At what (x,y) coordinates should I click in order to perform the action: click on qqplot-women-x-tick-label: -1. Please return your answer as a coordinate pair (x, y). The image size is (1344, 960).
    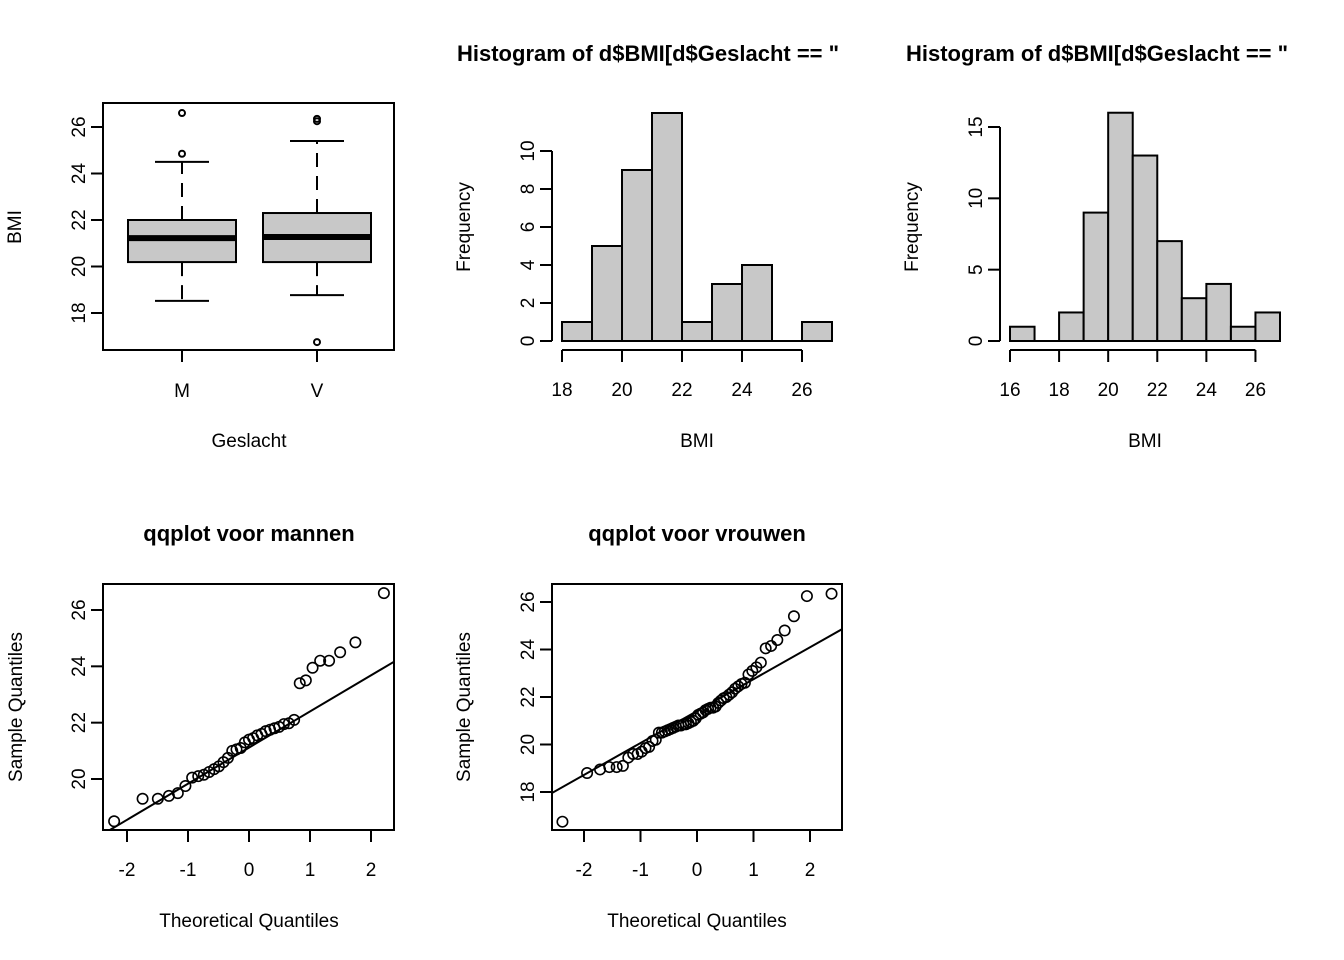
    Looking at the image, I should click on (640, 870).